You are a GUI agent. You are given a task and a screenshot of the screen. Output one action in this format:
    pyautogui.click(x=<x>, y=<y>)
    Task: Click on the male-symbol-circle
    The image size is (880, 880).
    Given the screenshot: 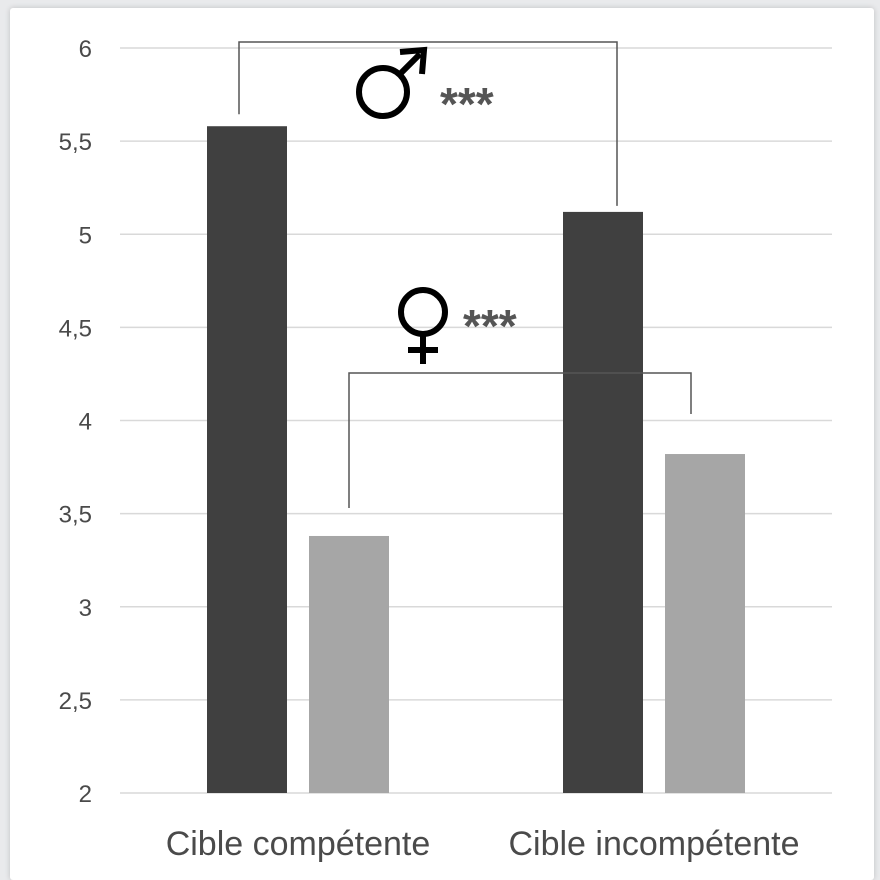 What is the action you would take?
    pyautogui.click(x=383, y=92)
    